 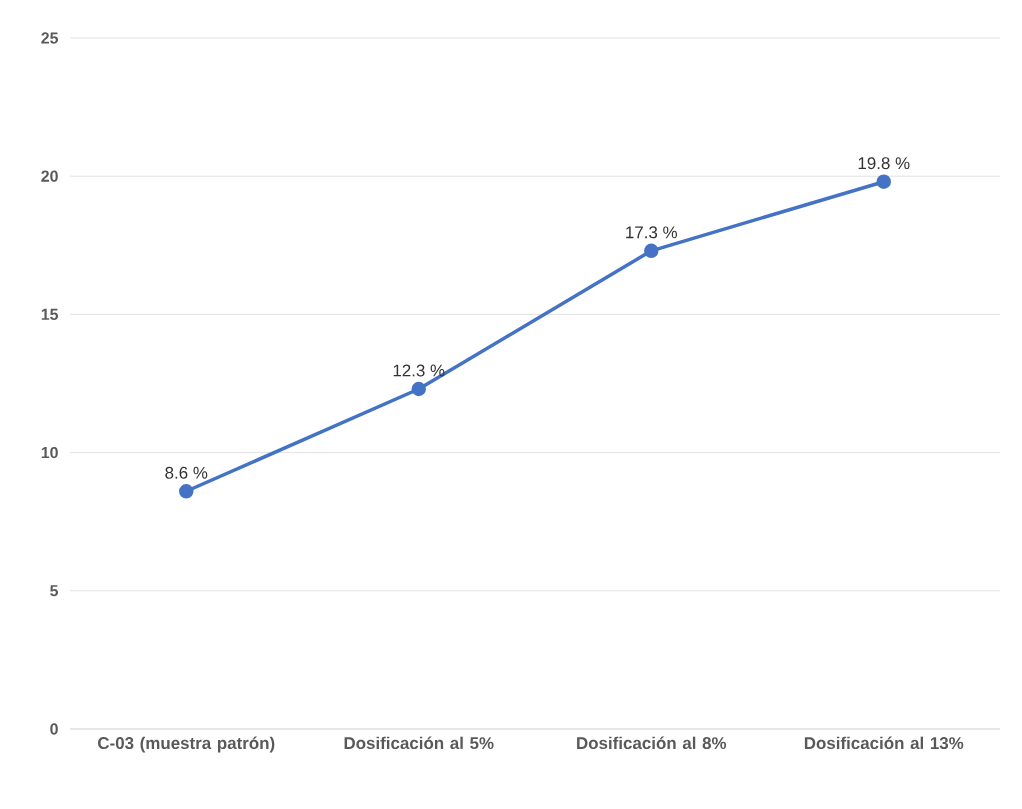 What do you see at coordinates (50, 314) in the screenshot?
I see `y-tick-label: 15` at bounding box center [50, 314].